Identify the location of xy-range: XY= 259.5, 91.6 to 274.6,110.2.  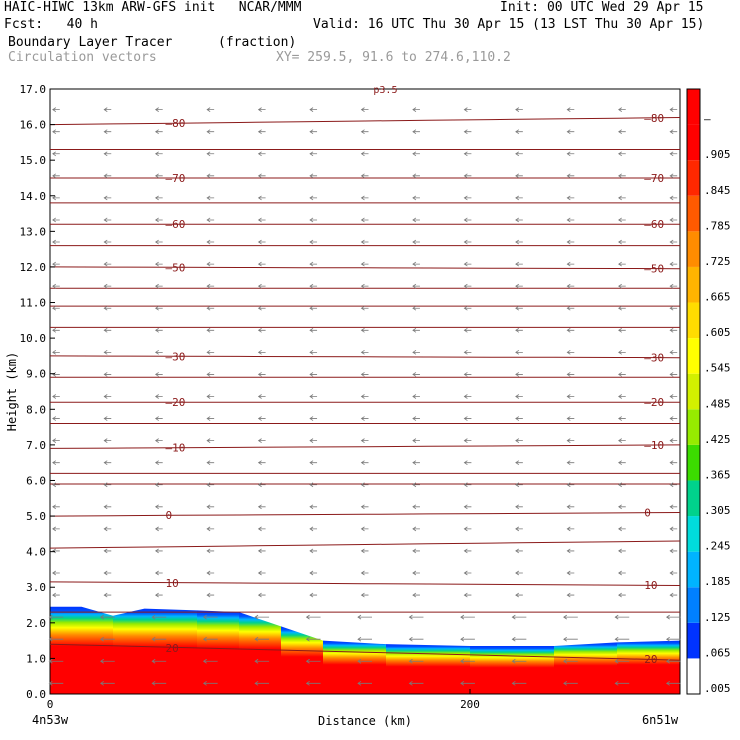
(393, 57).